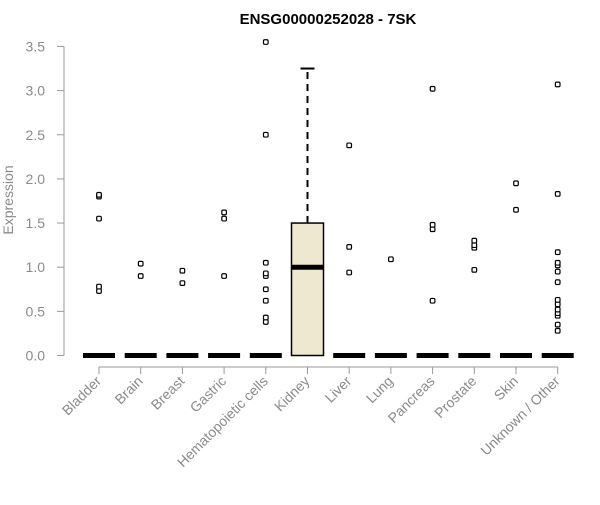  What do you see at coordinates (36, 356) in the screenshot?
I see `y-tick-label: 0.0` at bounding box center [36, 356].